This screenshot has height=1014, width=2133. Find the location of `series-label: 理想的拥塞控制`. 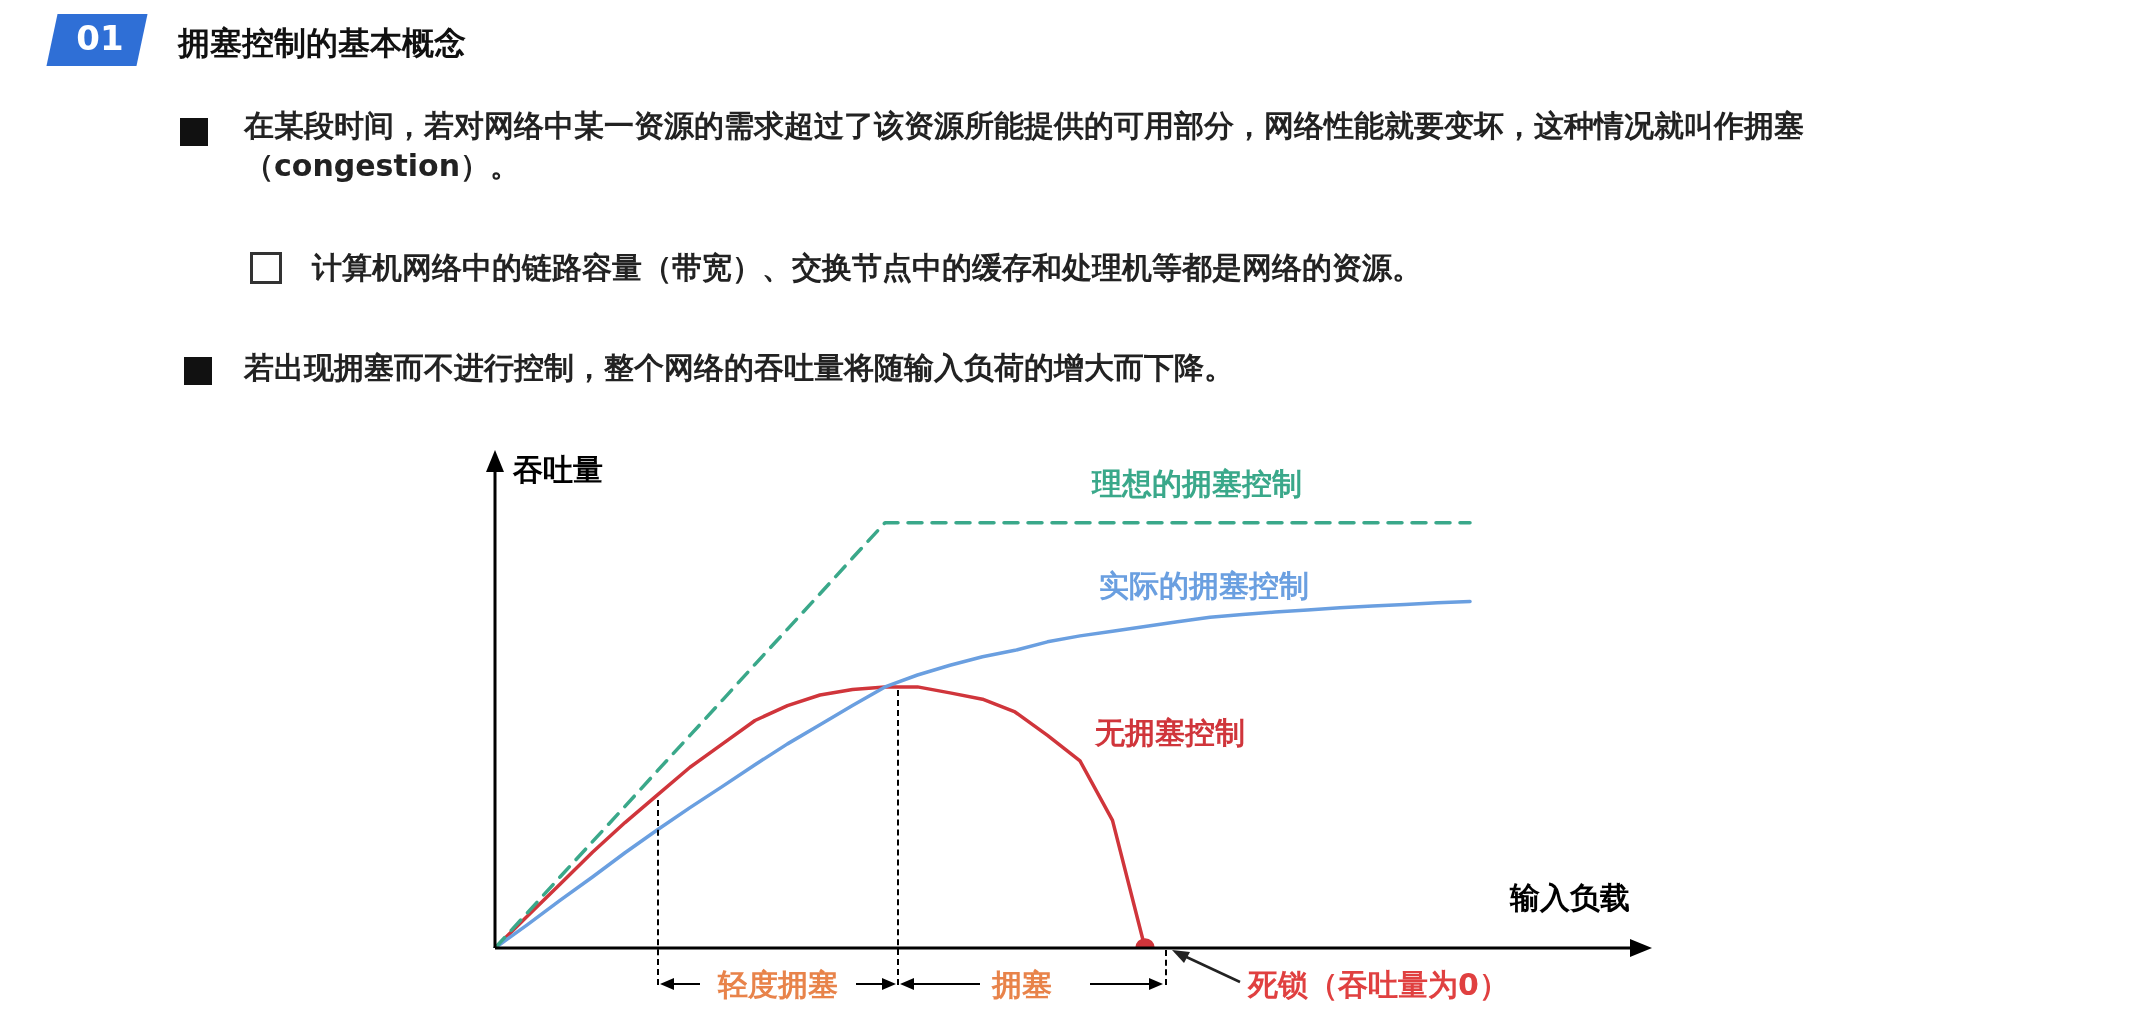

series-label: 理想的拥塞控制 is located at coordinates (1196, 483).